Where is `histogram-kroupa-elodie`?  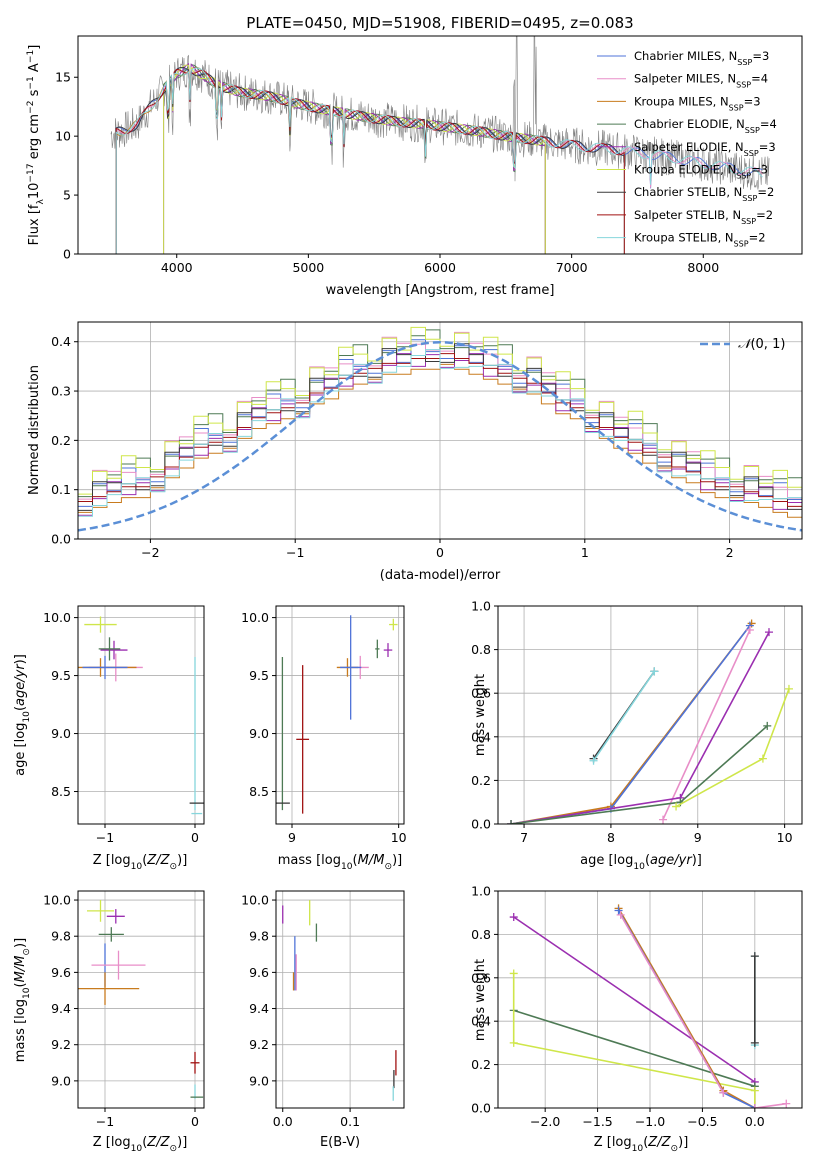 histogram-kroupa-elodie is located at coordinates (440, 413).